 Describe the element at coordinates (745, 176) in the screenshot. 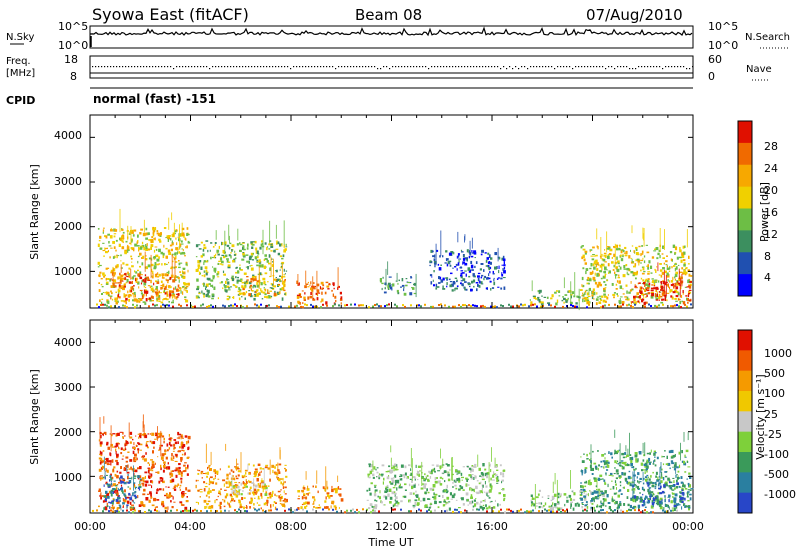

I see `colorbar-swatch` at that location.